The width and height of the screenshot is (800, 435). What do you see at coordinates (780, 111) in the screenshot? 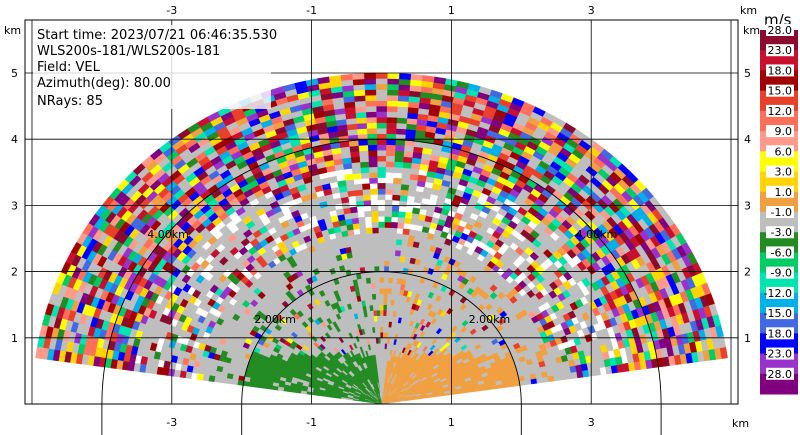
I see `colorbar-label: 12.0` at bounding box center [780, 111].